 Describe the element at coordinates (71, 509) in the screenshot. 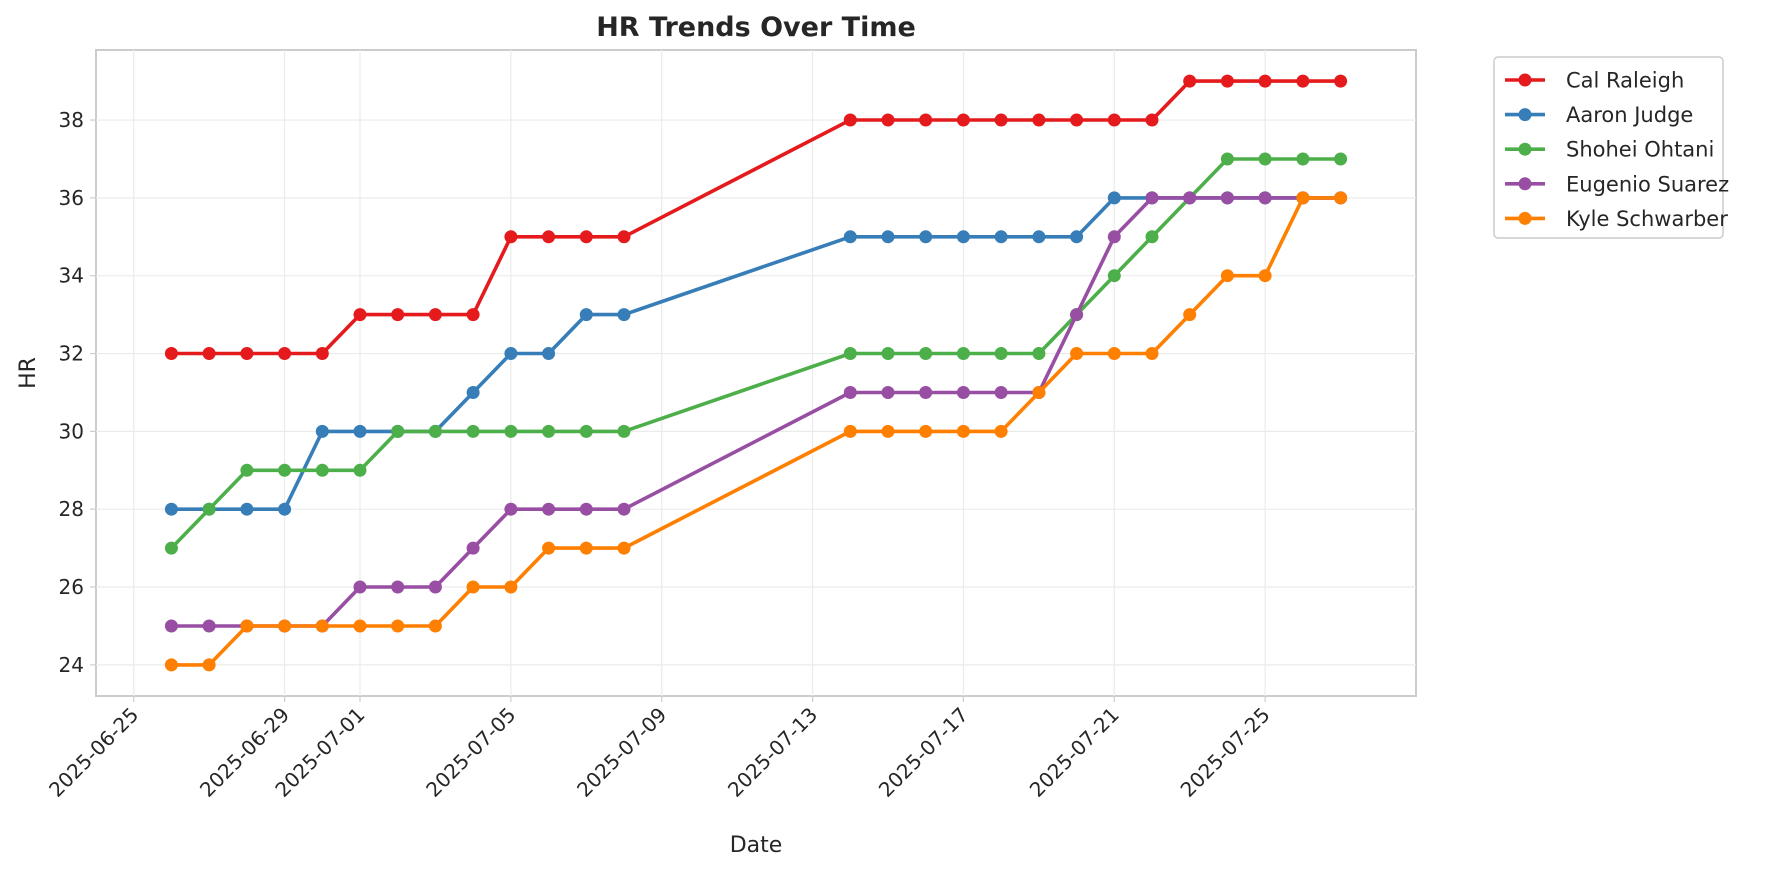

I see `y-tick-label-2: 28` at that location.